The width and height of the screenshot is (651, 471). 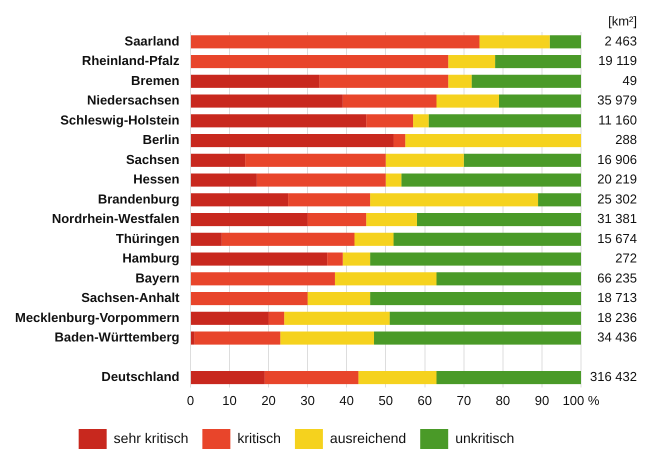 I want to click on x-tick-label: 40, so click(x=346, y=400).